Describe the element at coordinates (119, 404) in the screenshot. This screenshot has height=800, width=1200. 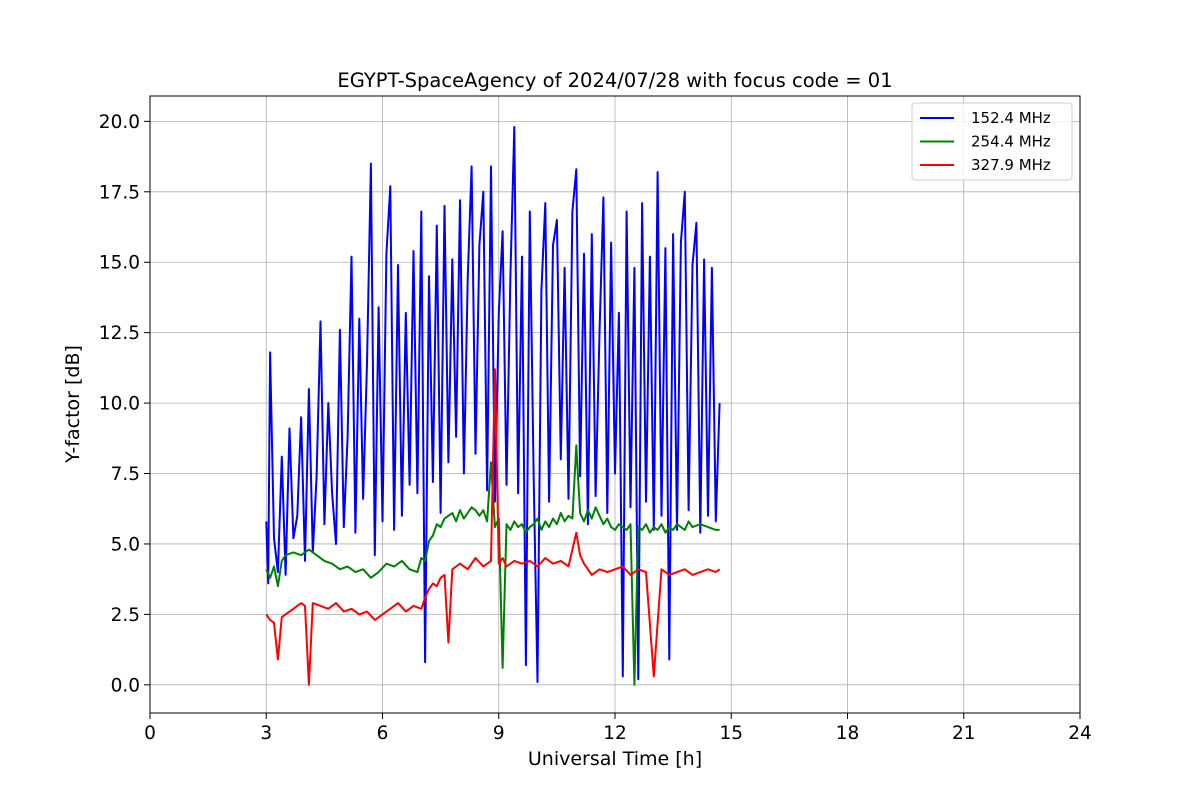
I see `y-tick-label: 10.0` at that location.